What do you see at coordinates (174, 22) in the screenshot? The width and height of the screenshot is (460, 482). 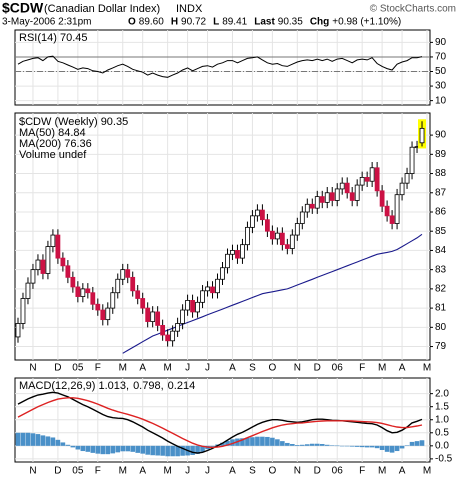 I see `quote-label: H` at bounding box center [174, 22].